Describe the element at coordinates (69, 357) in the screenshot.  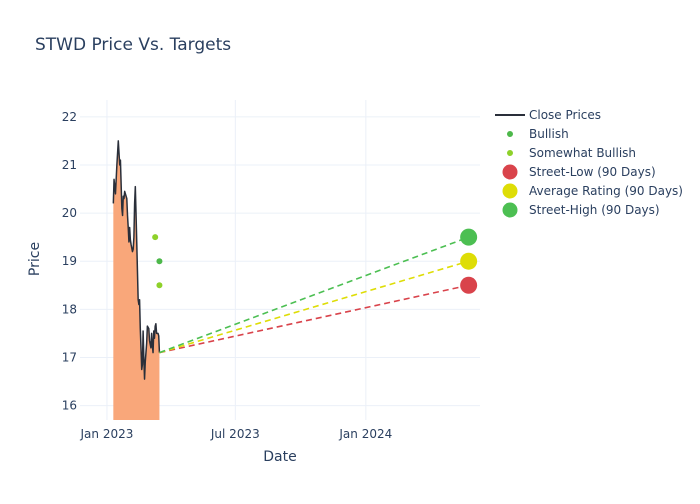
I see `y-tick-label: 17` at that location.